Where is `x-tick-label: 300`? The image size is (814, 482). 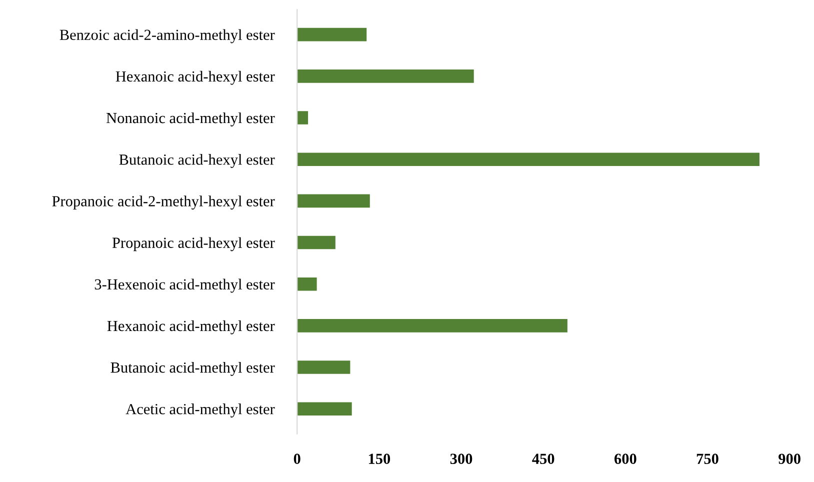
x-tick-label: 300 is located at coordinates (461, 459).